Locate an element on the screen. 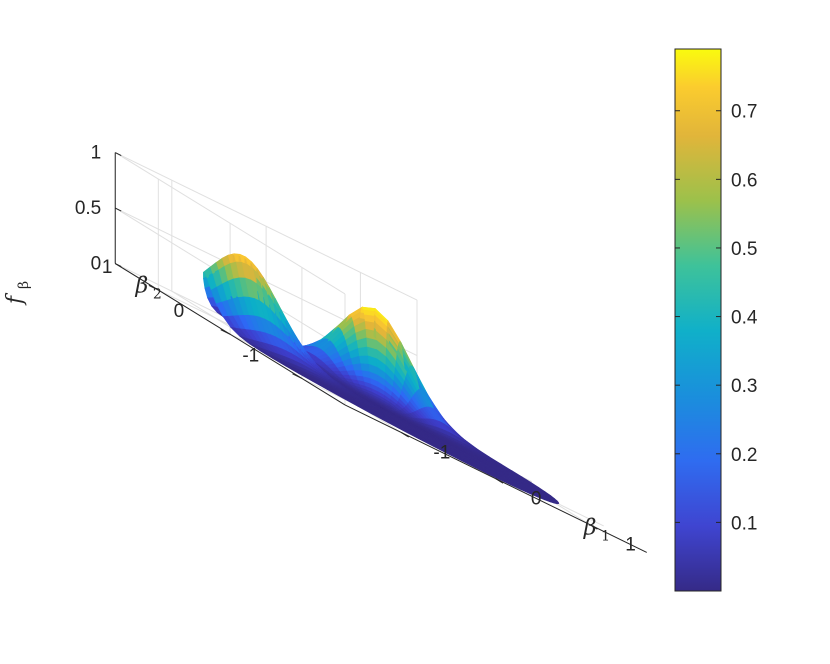 The width and height of the screenshot is (830, 664). colorbar-tick-label: 0.5 is located at coordinates (744, 249).